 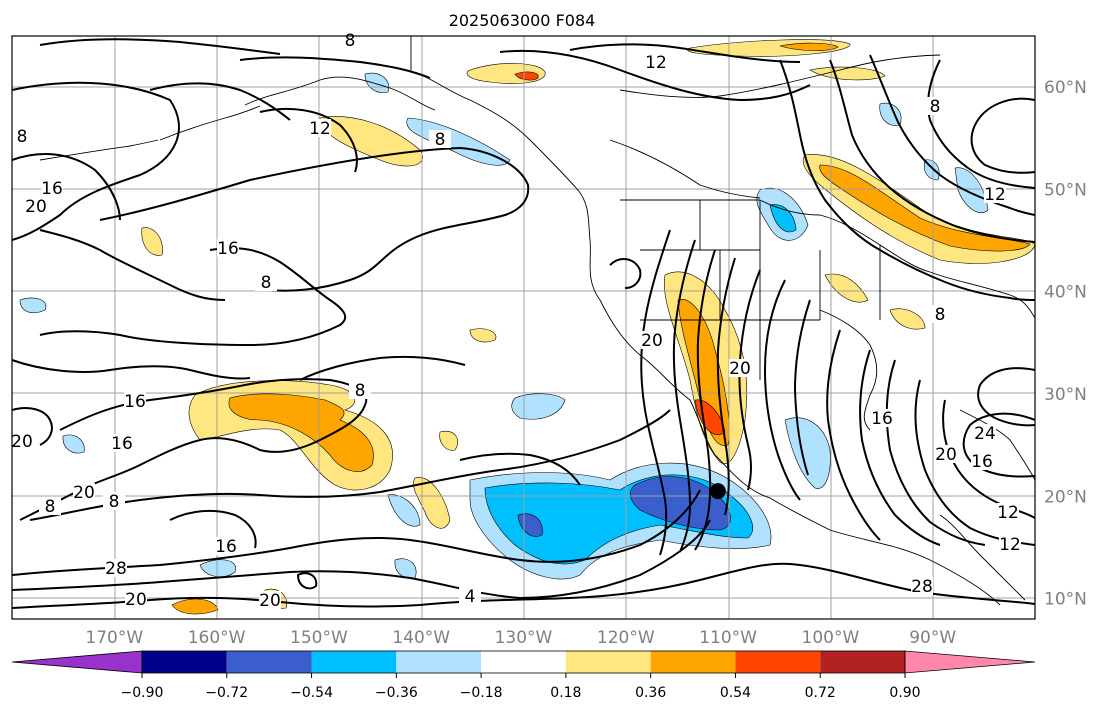 I want to click on lat-label: 10°N, so click(x=1065, y=600).